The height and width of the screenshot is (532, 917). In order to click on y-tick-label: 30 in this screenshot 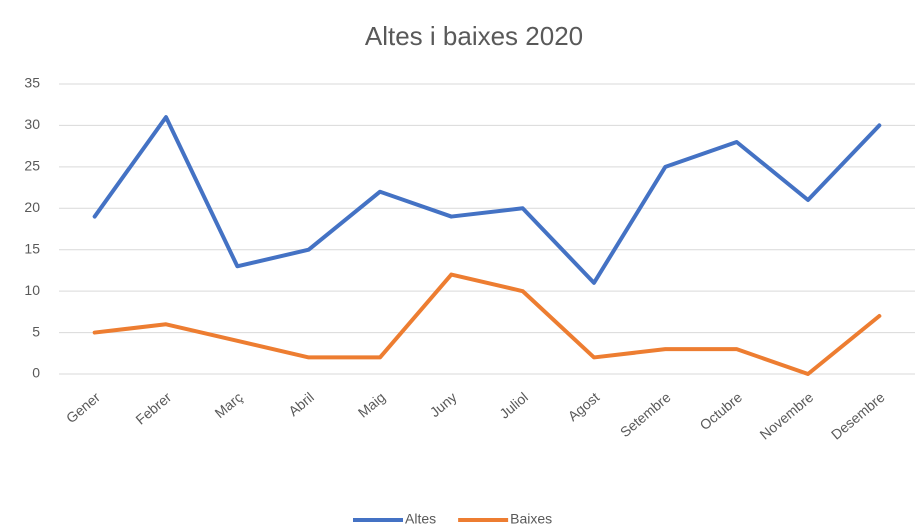, I will do `click(32, 124)`.